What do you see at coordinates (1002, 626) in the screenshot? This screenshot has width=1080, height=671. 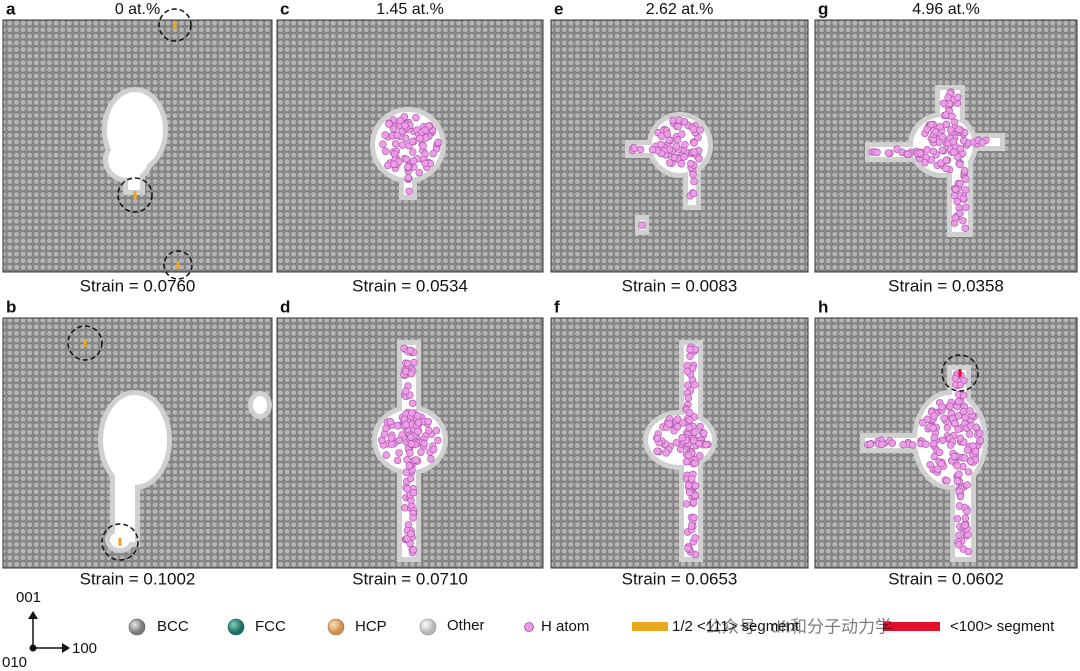 I see `legend-label: <100> segment` at bounding box center [1002, 626].